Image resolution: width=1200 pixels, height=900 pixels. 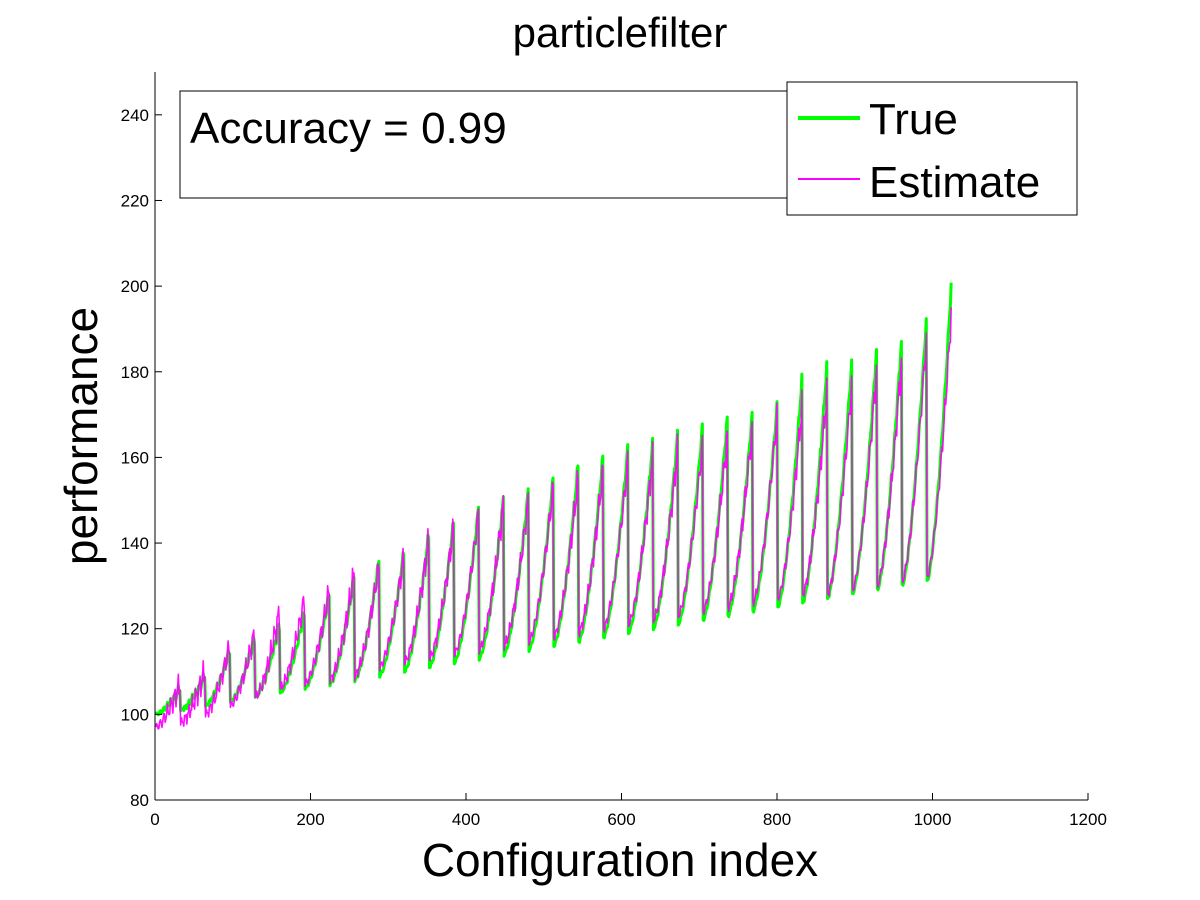 What do you see at coordinates (135, 457) in the screenshot?
I see `y-tick-label: 160` at bounding box center [135, 457].